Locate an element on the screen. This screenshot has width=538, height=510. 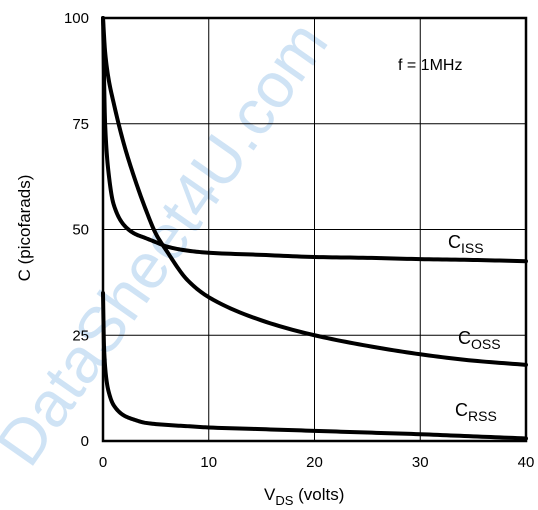
x-tick-label-40: 40 is located at coordinates (526, 462).